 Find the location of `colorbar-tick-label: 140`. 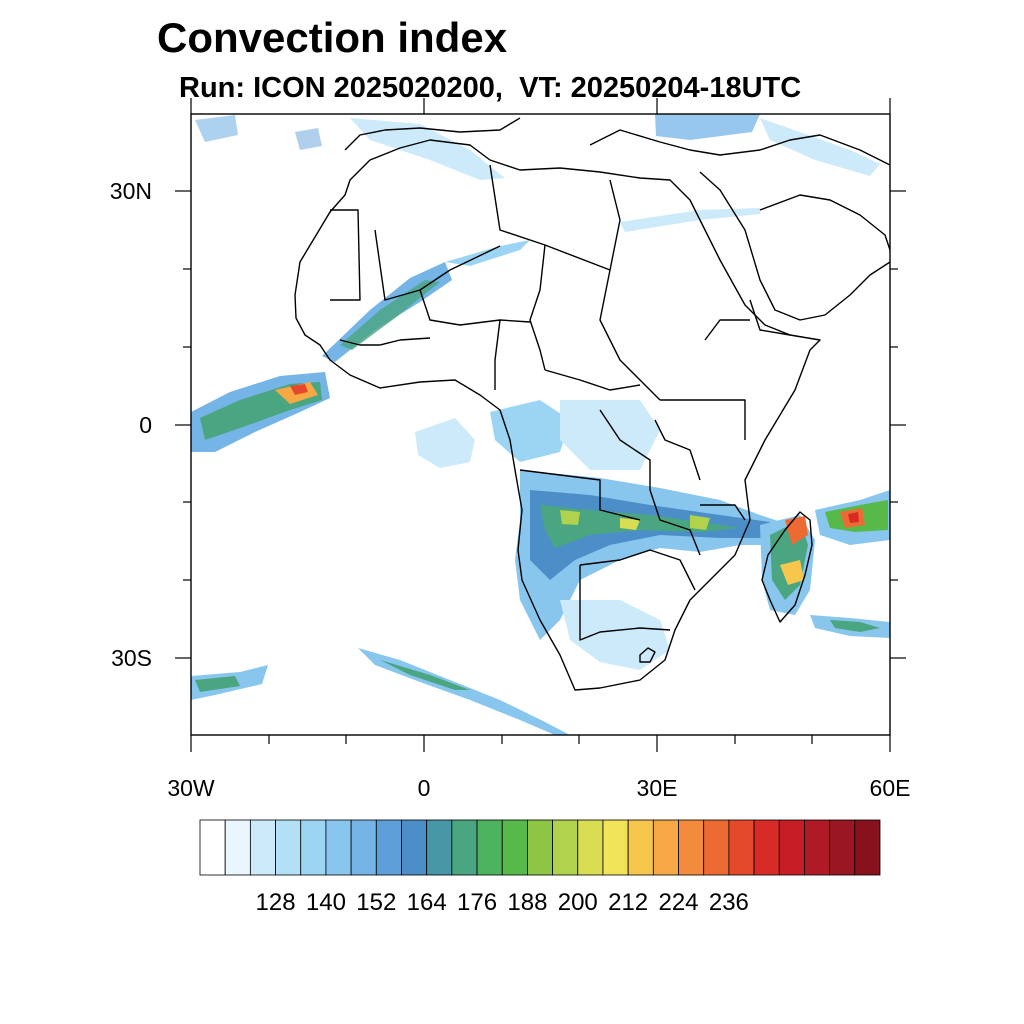

colorbar-tick-label: 140 is located at coordinates (325, 902).